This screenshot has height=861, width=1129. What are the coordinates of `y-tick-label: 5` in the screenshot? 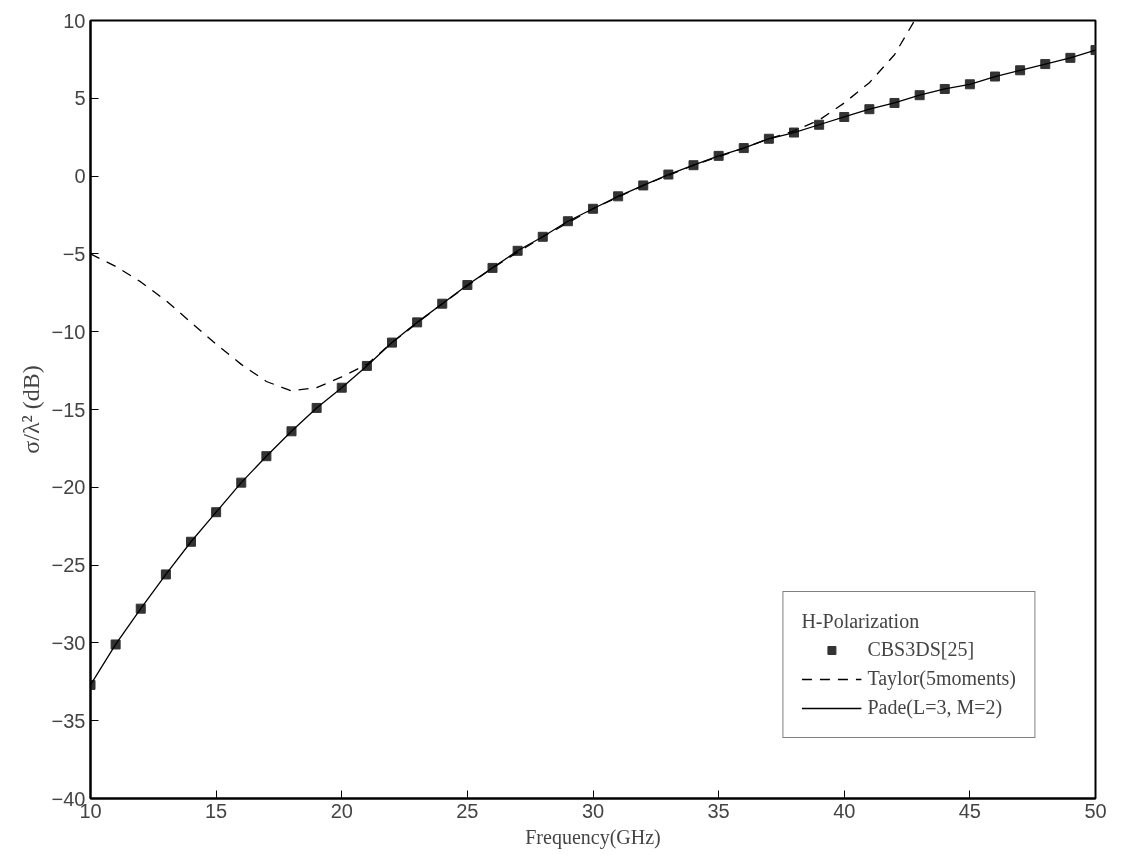 It's located at (80, 98).